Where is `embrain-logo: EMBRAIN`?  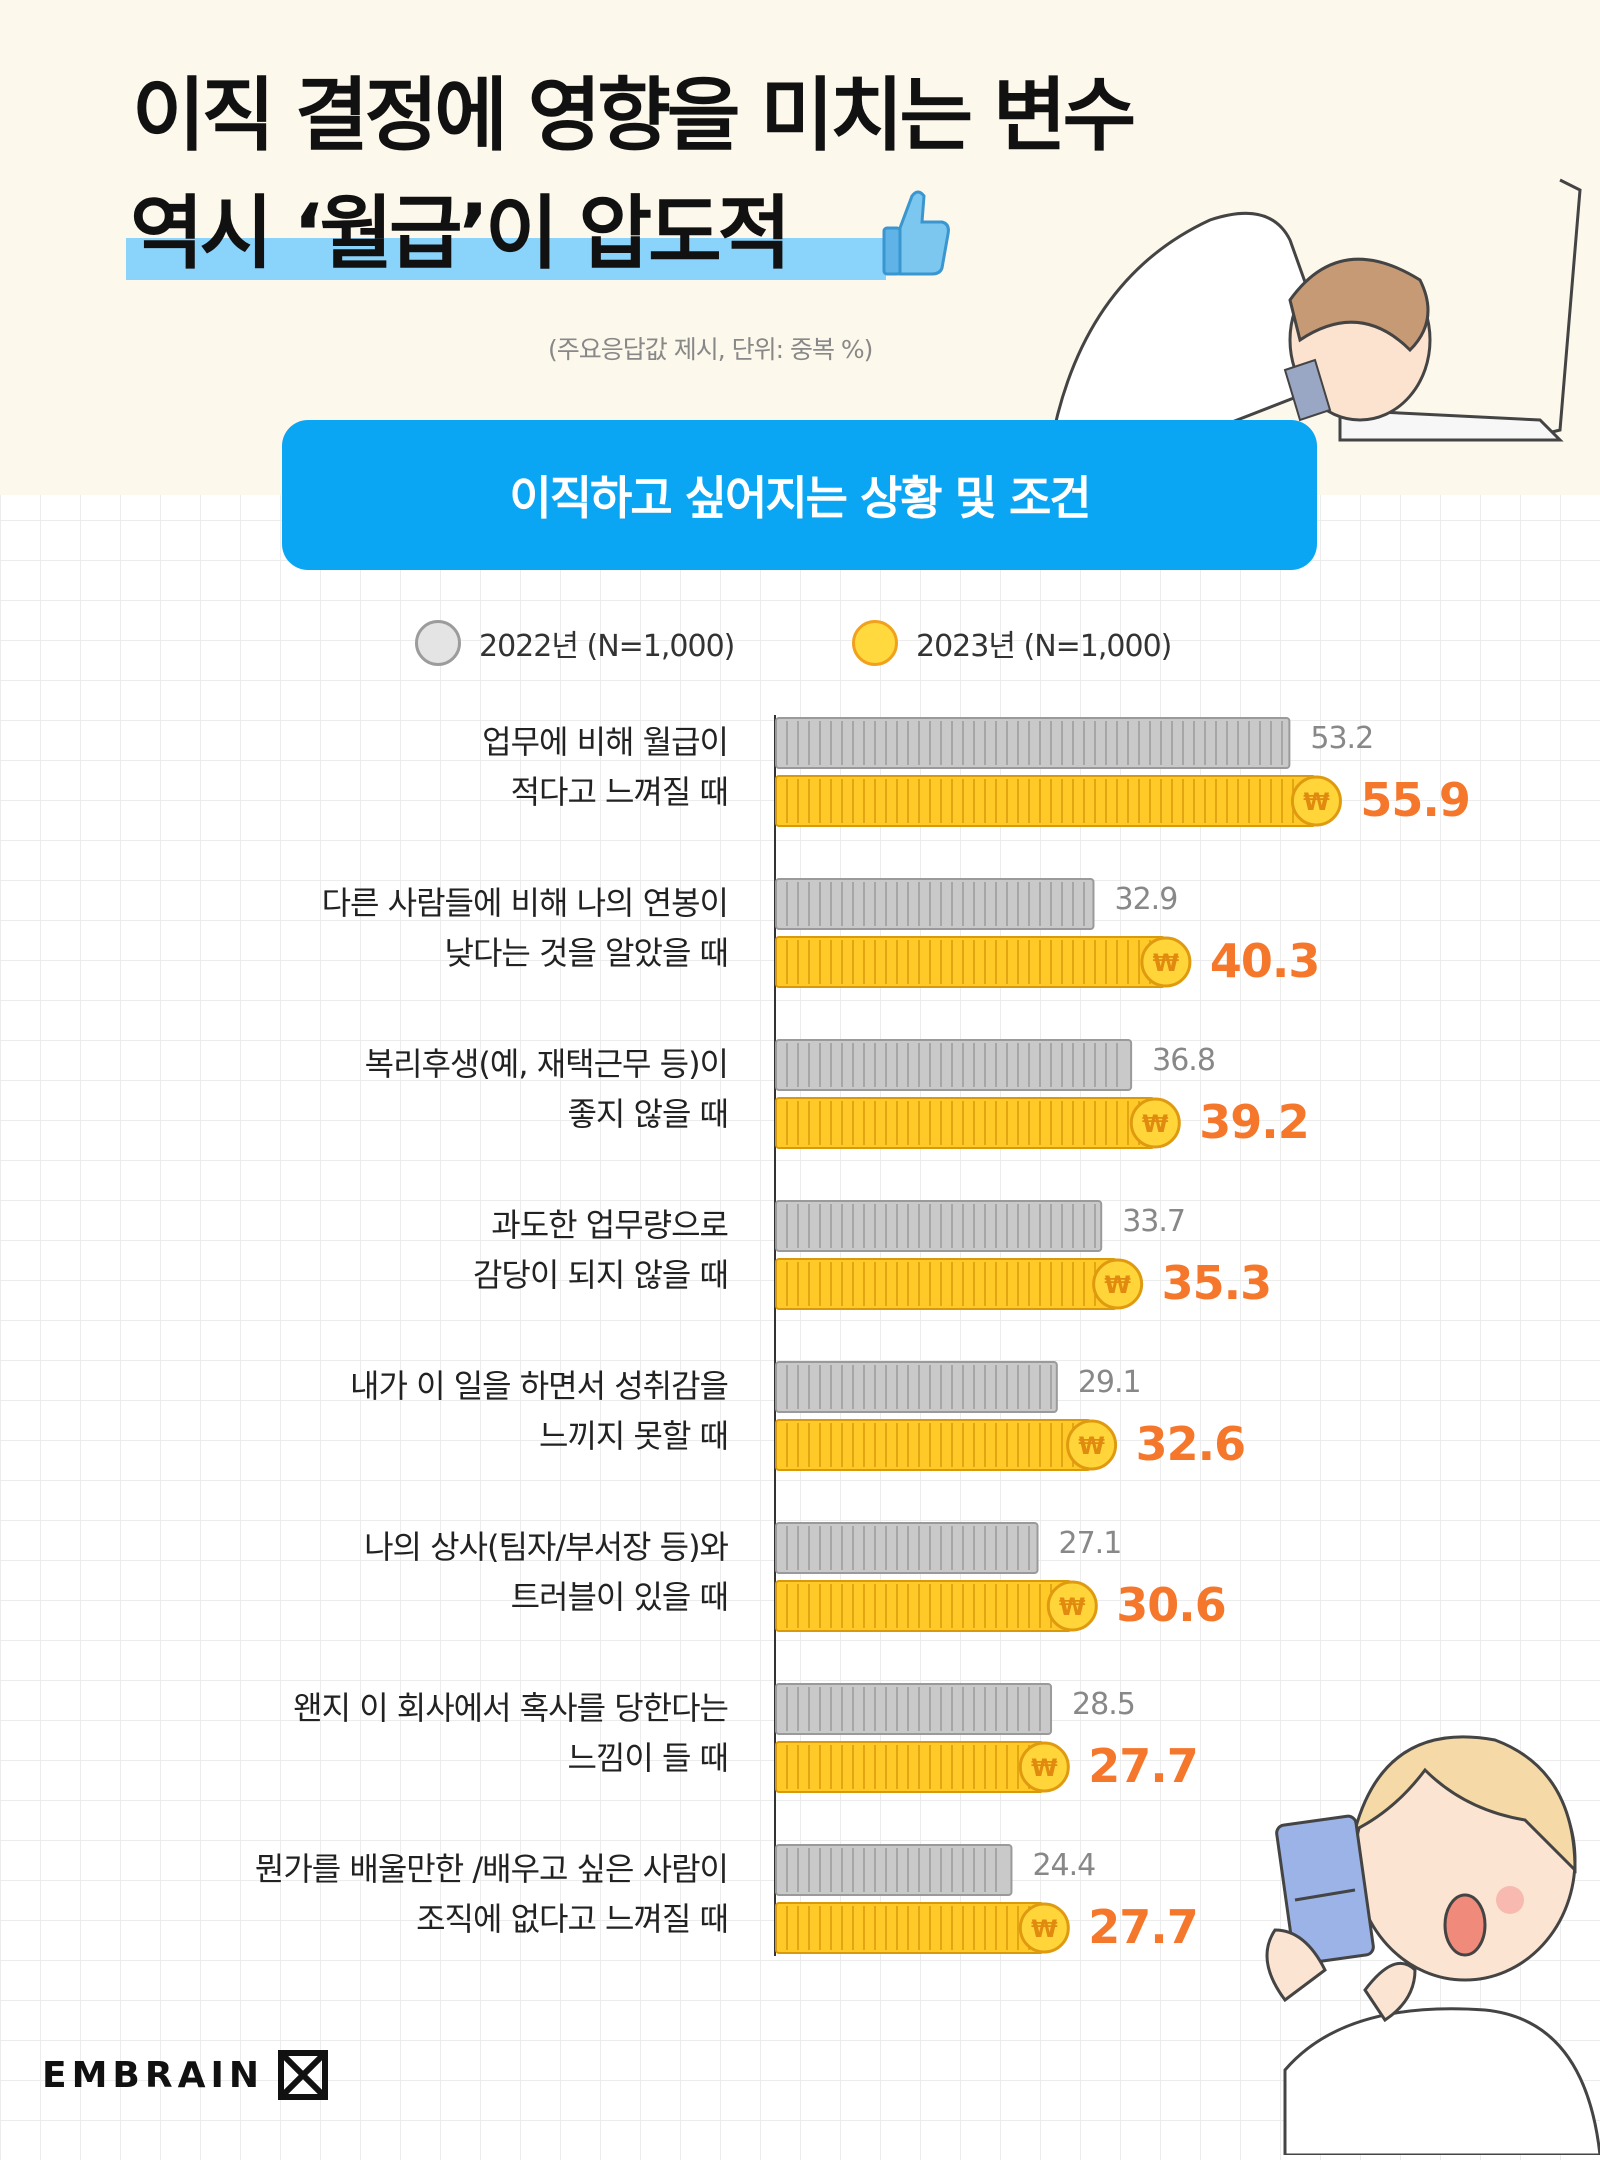 embrain-logo: EMBRAIN is located at coordinates (185, 2075).